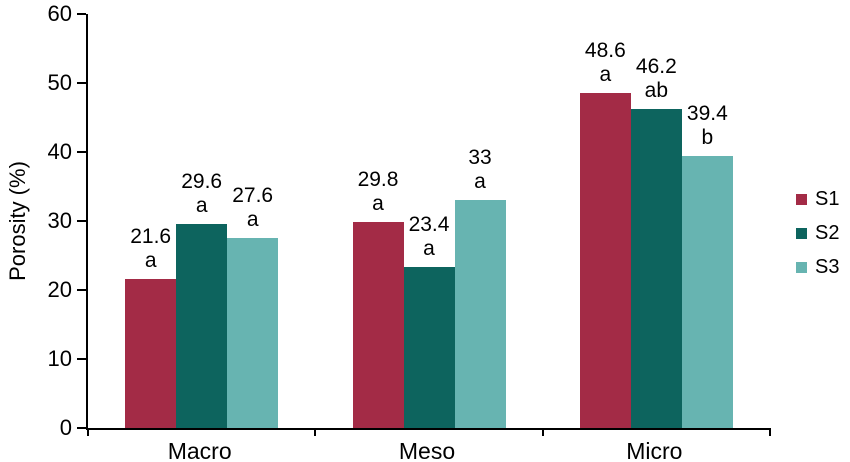 The image size is (850, 462). I want to click on x-category-label: Meso, so click(427, 450).